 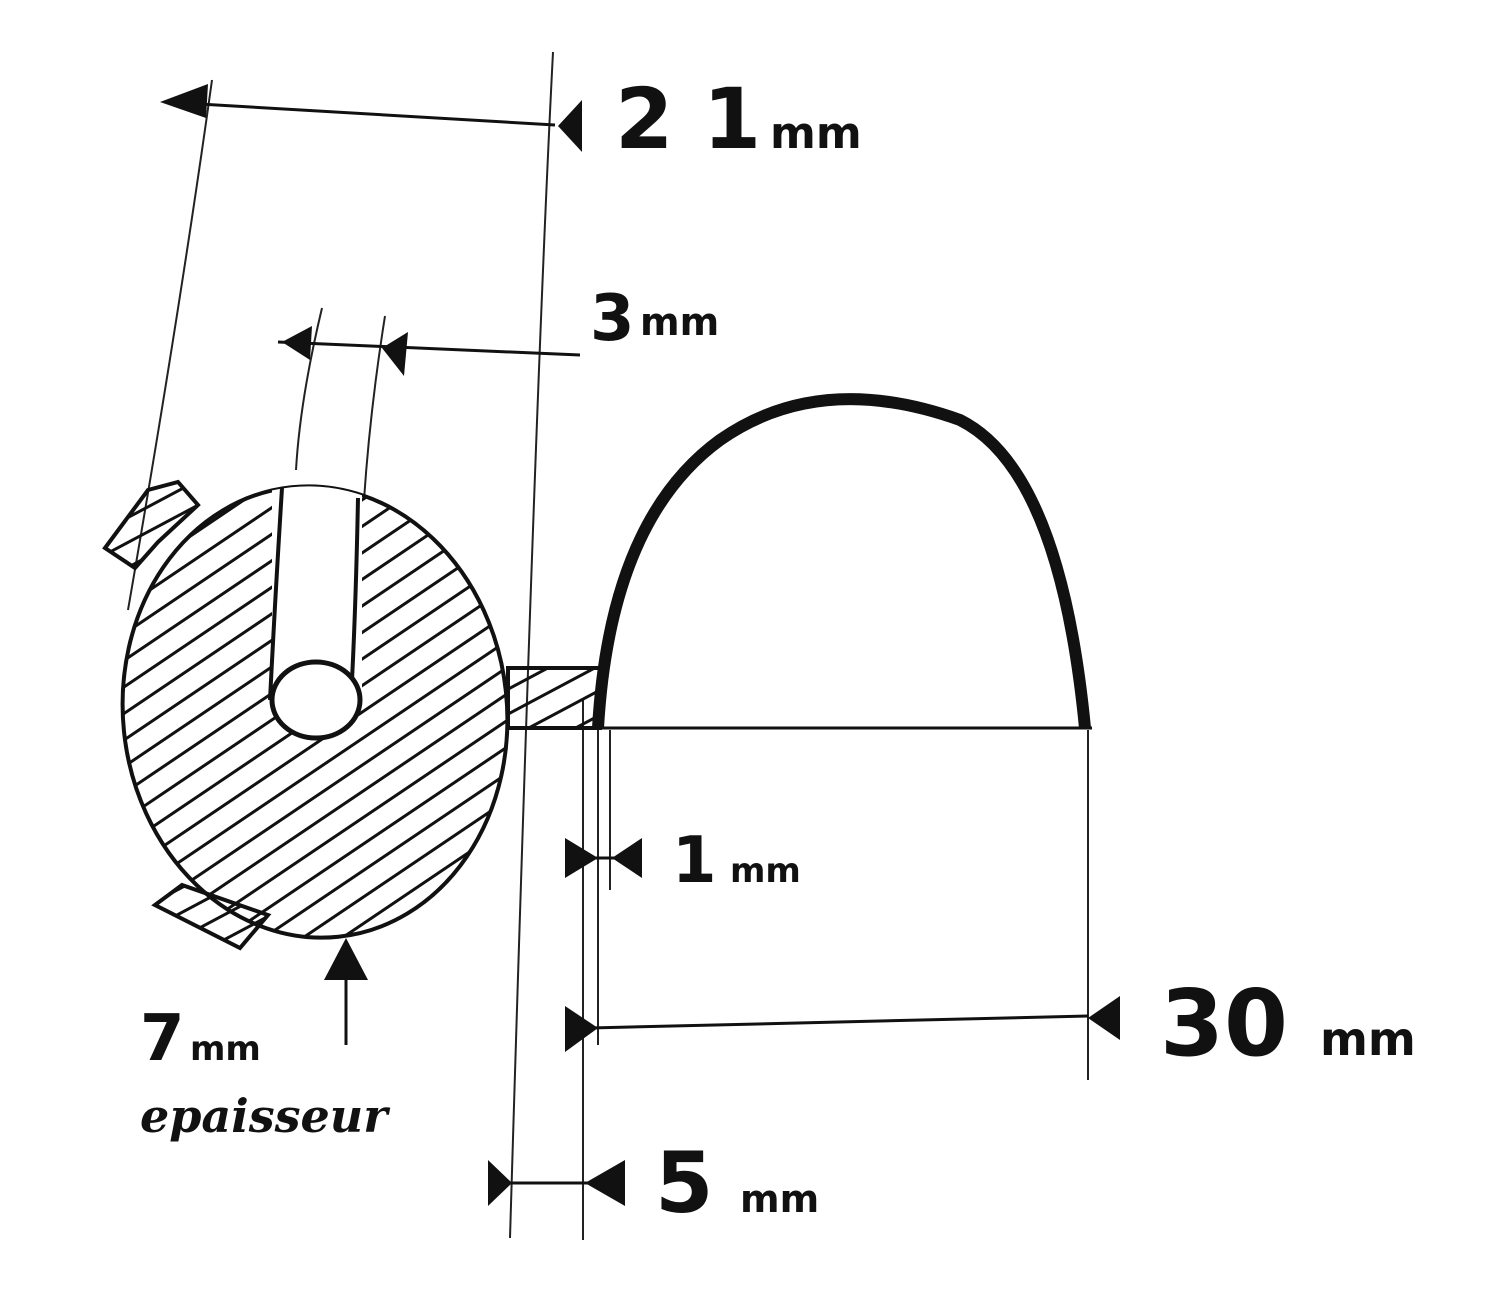 I want to click on dim-base-unit: mm, so click(x=1368, y=1039).